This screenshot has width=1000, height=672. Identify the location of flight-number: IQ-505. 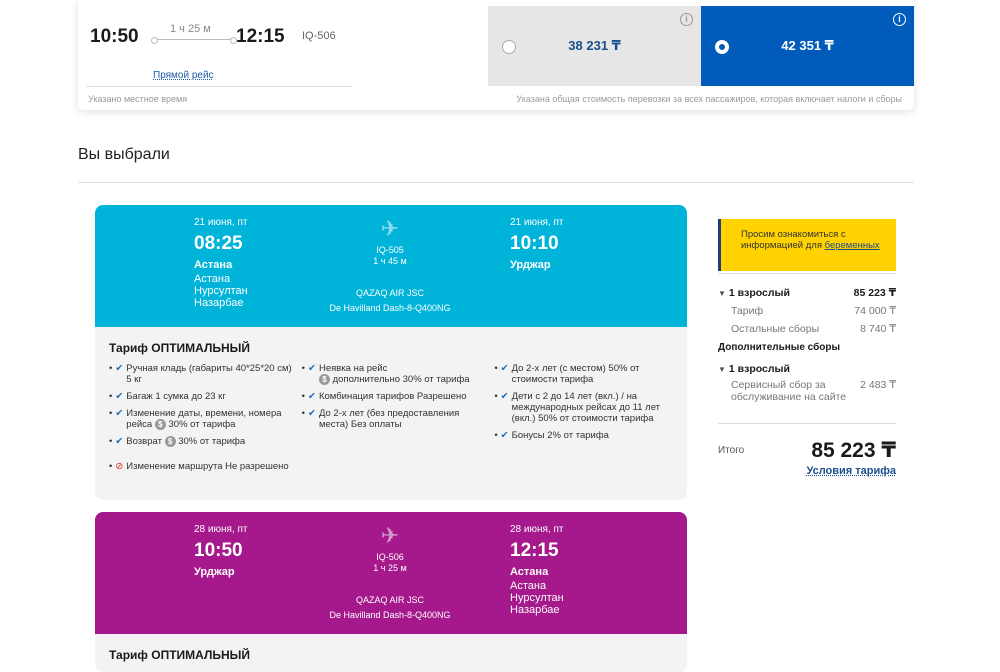
(390, 250).